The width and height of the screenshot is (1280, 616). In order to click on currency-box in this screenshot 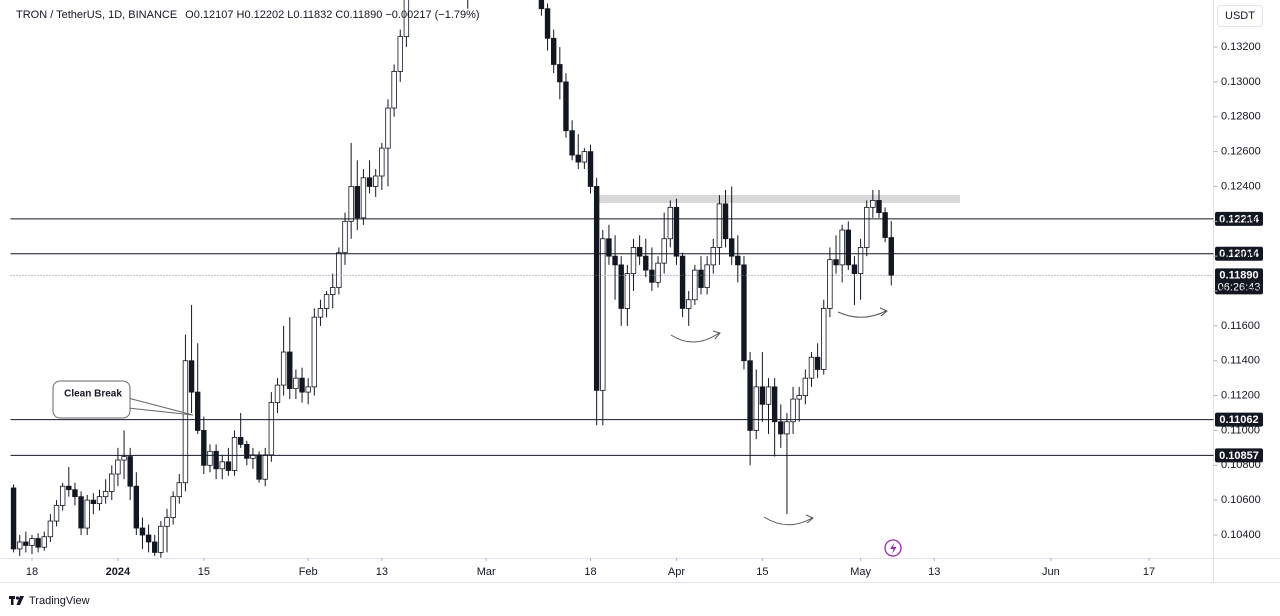, I will do `click(1240, 16)`.